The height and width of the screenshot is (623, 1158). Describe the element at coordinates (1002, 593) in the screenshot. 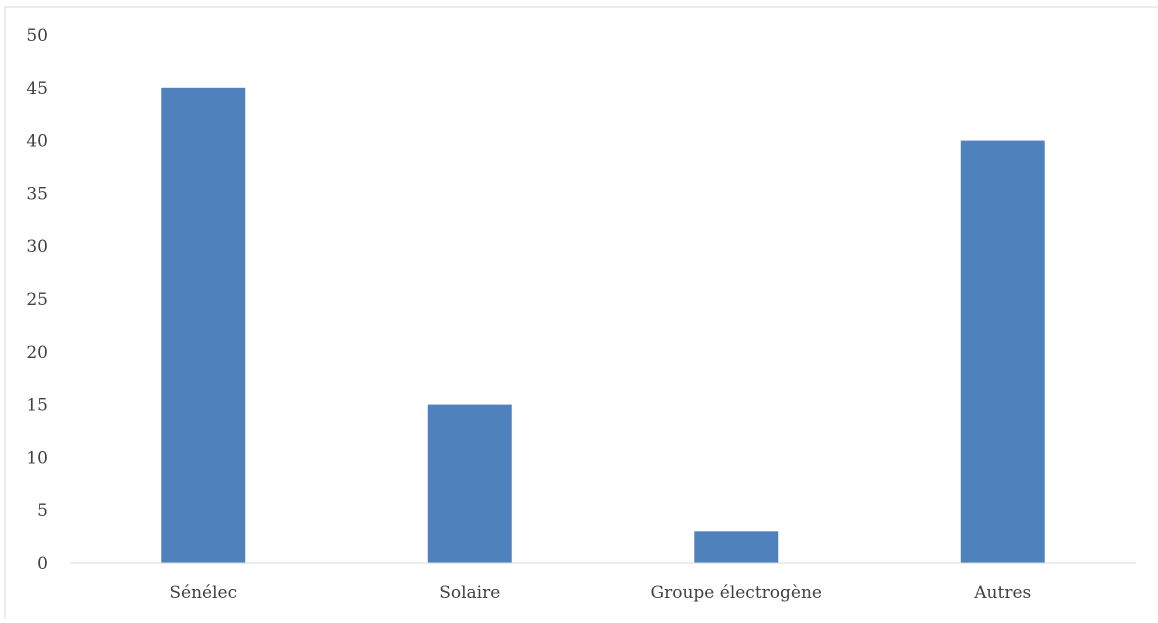

I see `x-tick-label: Autres` at that location.